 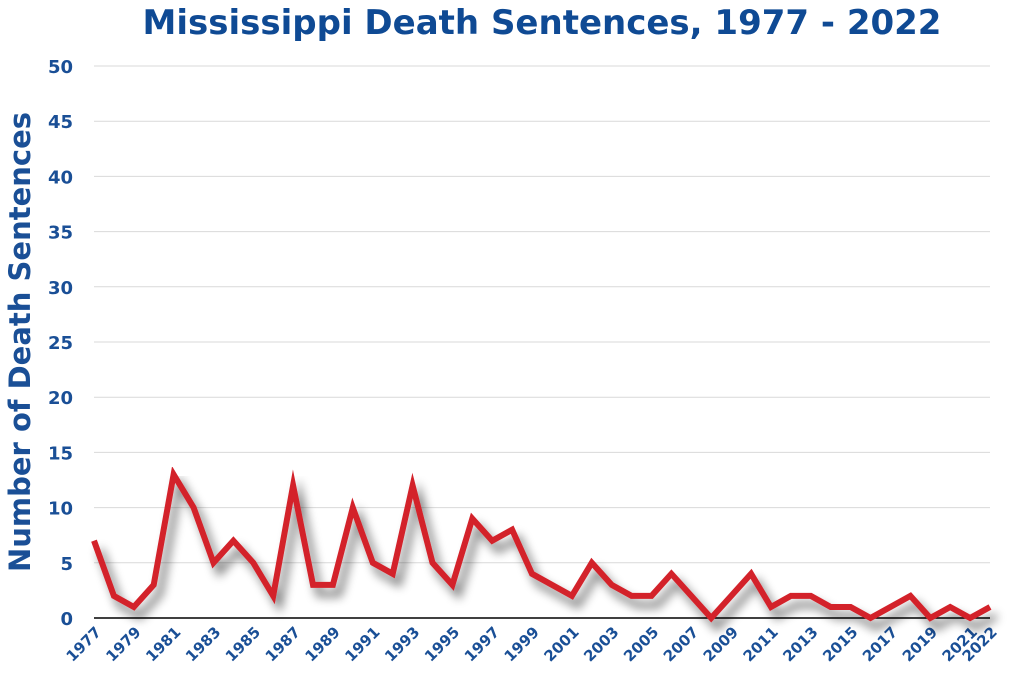 What do you see at coordinates (60, 509) in the screenshot?
I see `y-tick-label-10: 10` at bounding box center [60, 509].